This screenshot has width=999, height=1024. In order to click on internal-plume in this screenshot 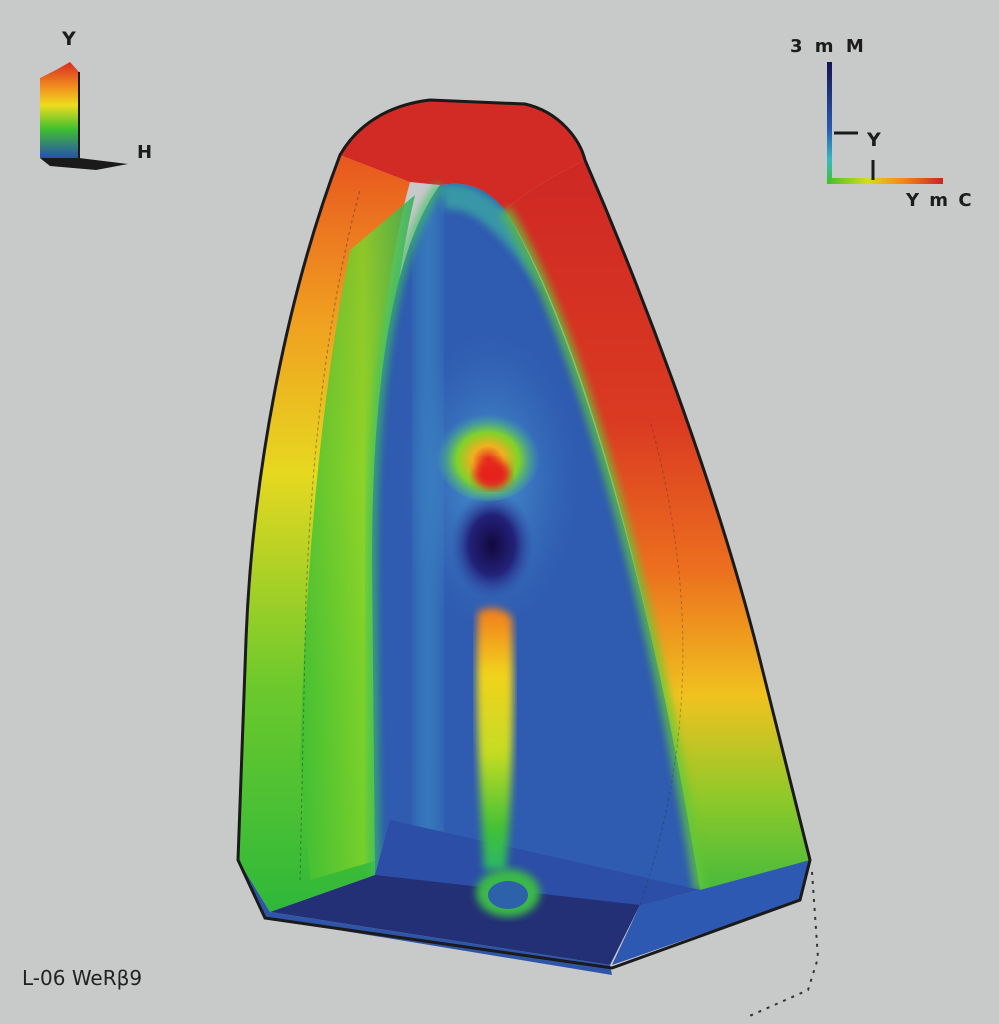, I will do `click(488, 663)`.